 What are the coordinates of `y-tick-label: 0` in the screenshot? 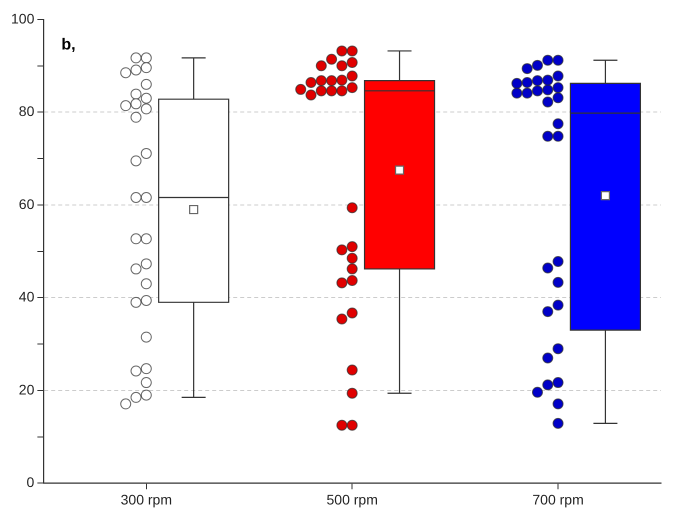 It's located at (30, 482).